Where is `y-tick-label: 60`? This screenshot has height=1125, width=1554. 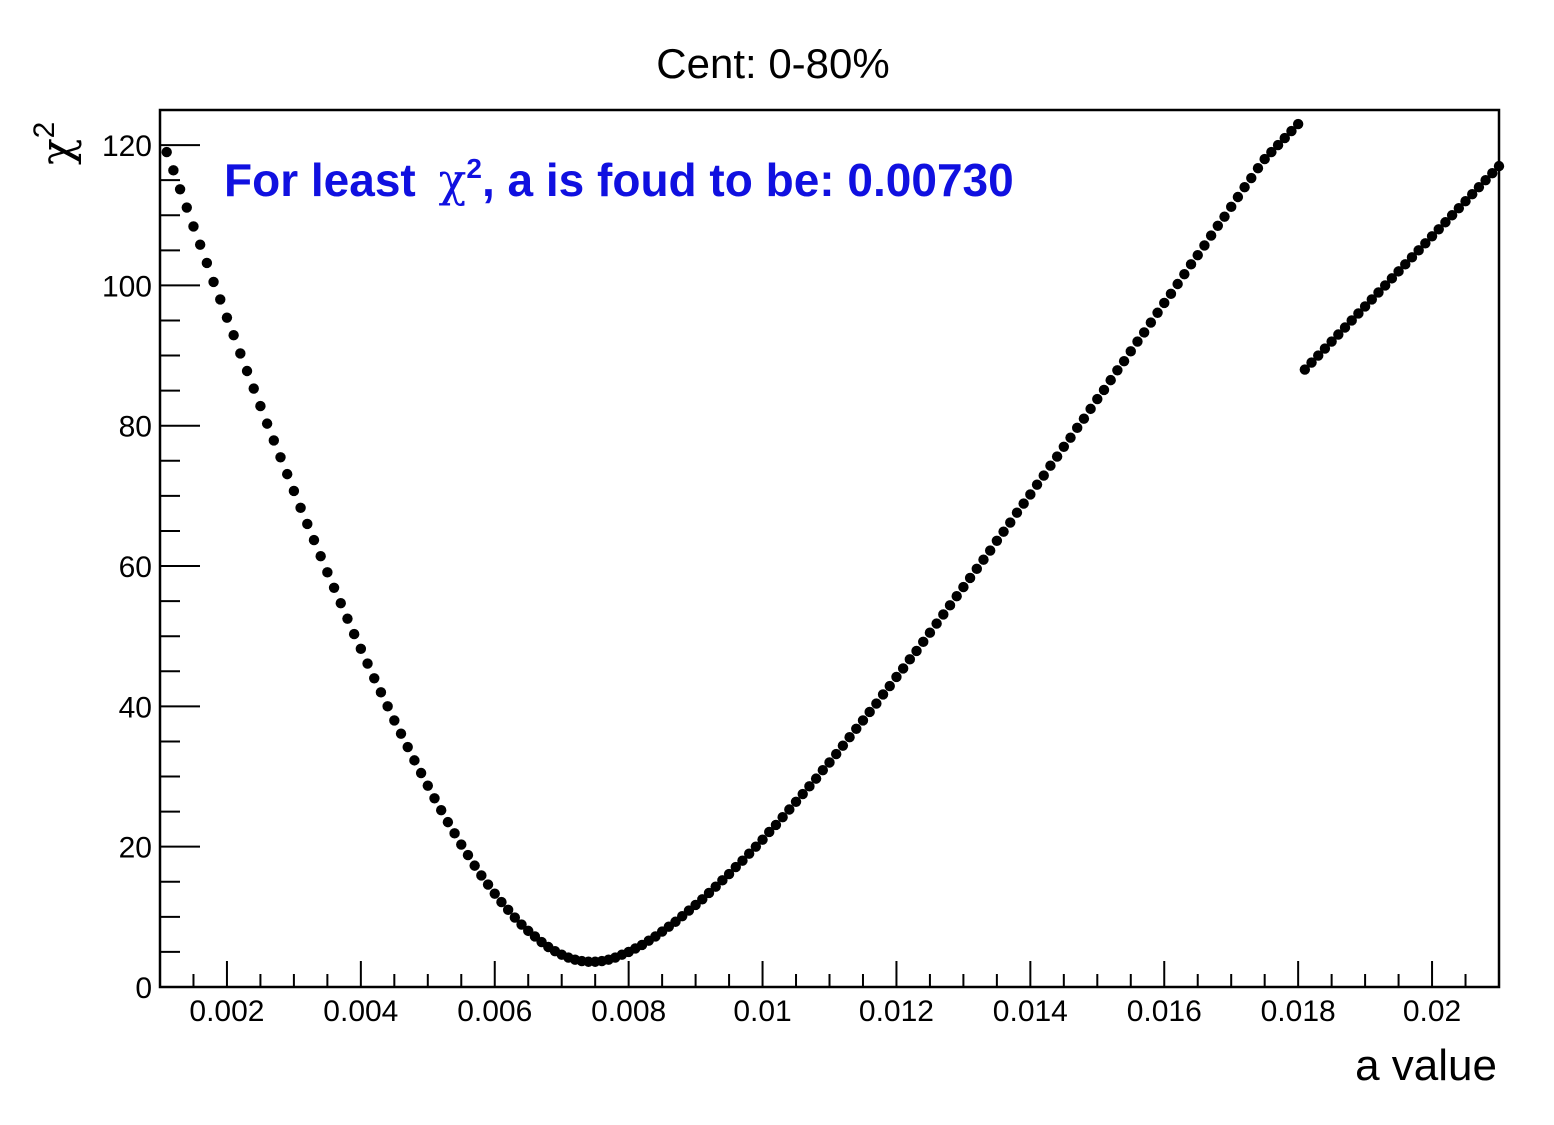 y-tick-label: 60 is located at coordinates (135, 567).